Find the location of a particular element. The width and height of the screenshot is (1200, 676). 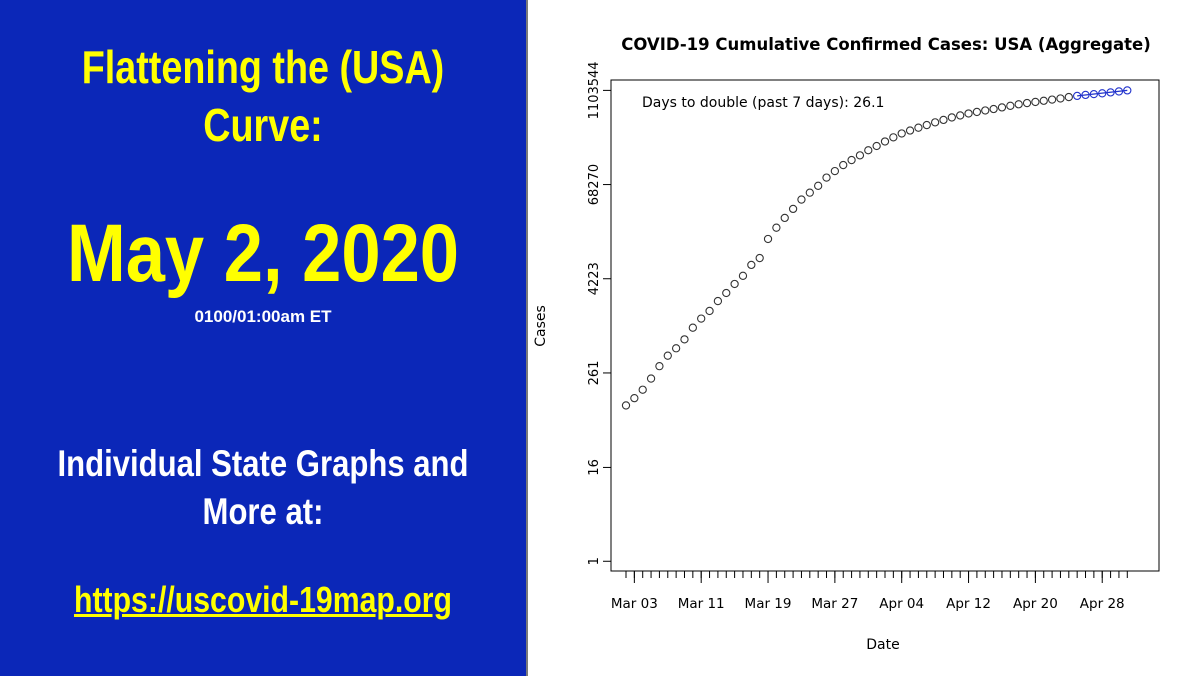

y-tick-label: 16 is located at coordinates (594, 467).